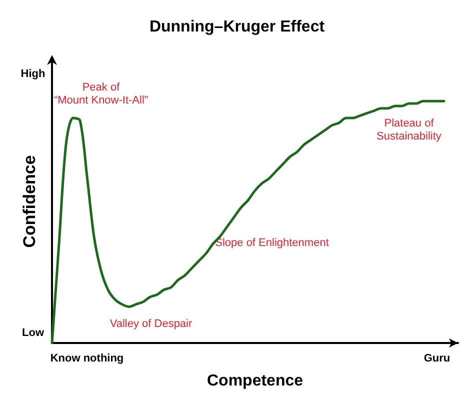 This screenshot has height=394, width=474. Describe the element at coordinates (409, 130) in the screenshot. I see `annotation: Plateau of Sustainability` at that location.